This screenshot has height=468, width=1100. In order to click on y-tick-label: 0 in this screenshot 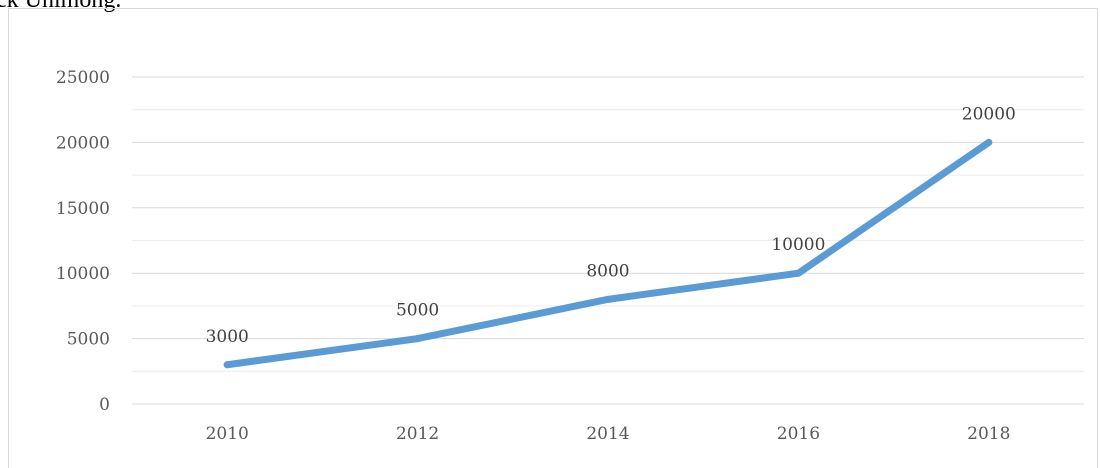, I will do `click(104, 405)`.